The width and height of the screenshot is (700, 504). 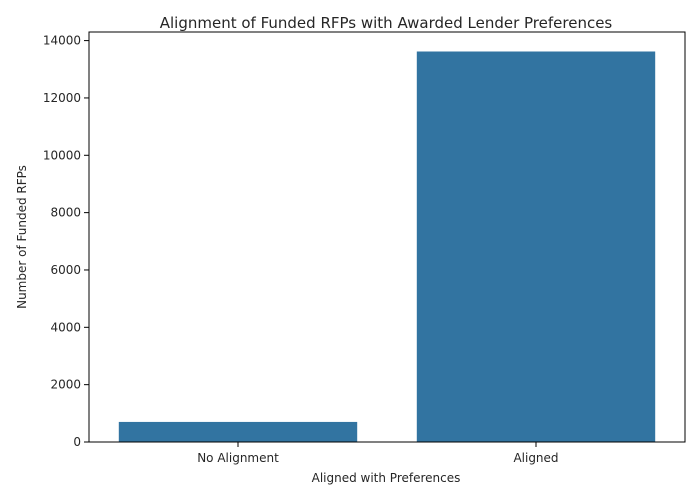 I want to click on y-tick-label: 2000, so click(x=65, y=385).